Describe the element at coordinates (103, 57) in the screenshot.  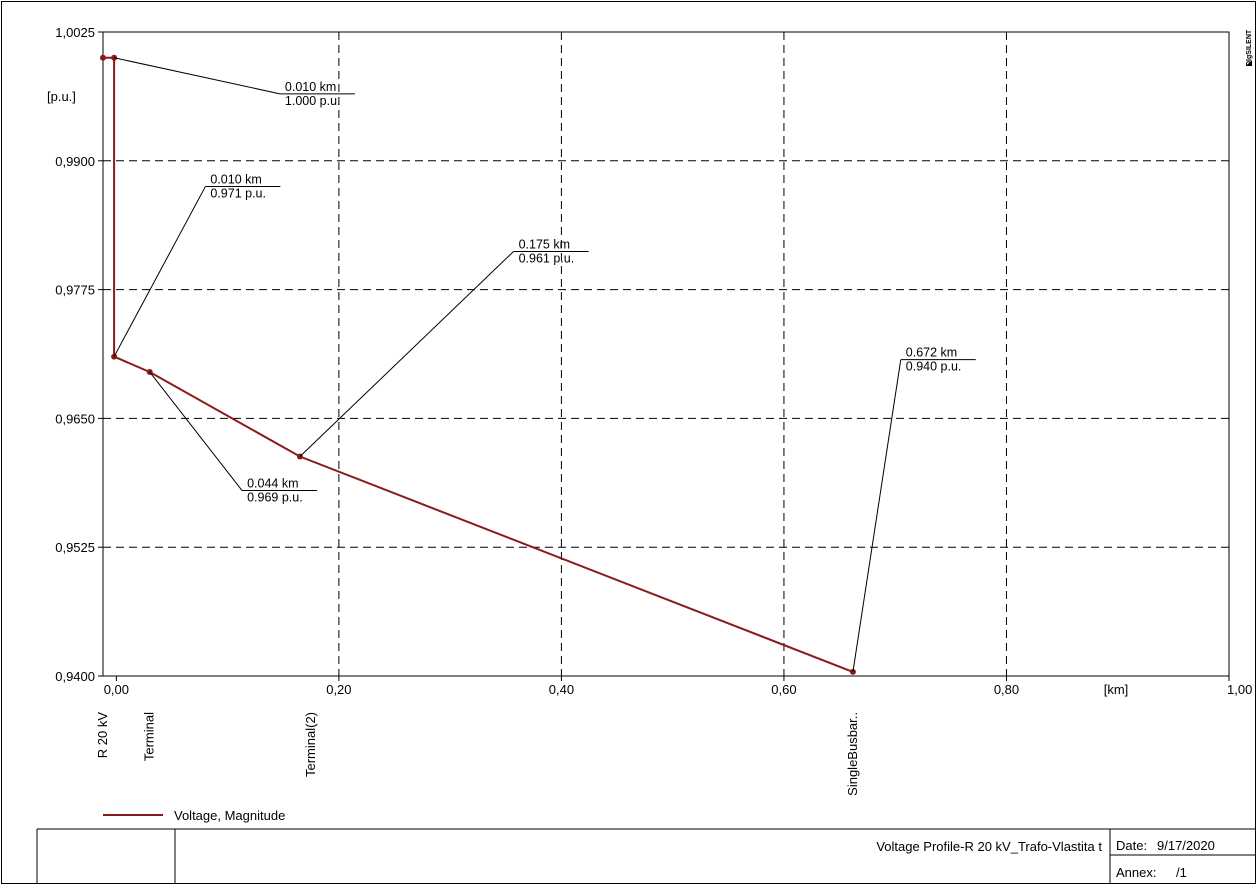
I see `data-point` at that location.